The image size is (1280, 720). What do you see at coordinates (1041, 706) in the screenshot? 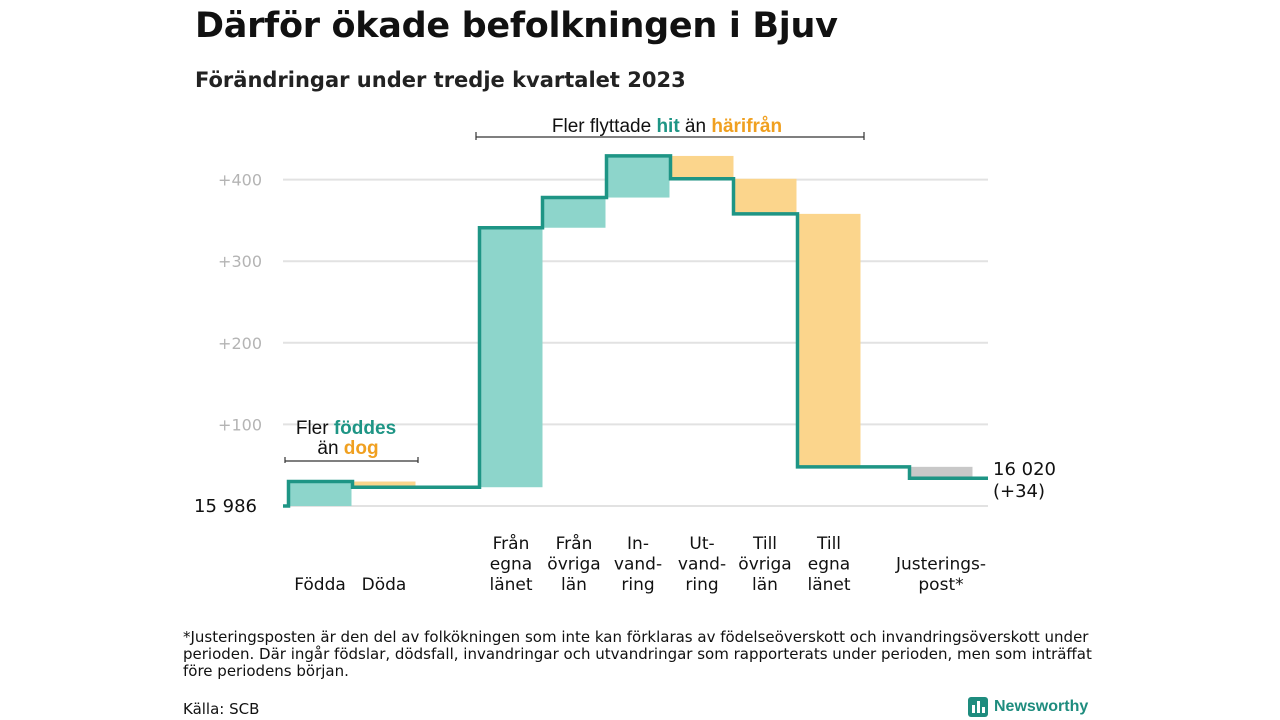
I see `logo-text: Newsworthy` at bounding box center [1041, 706].